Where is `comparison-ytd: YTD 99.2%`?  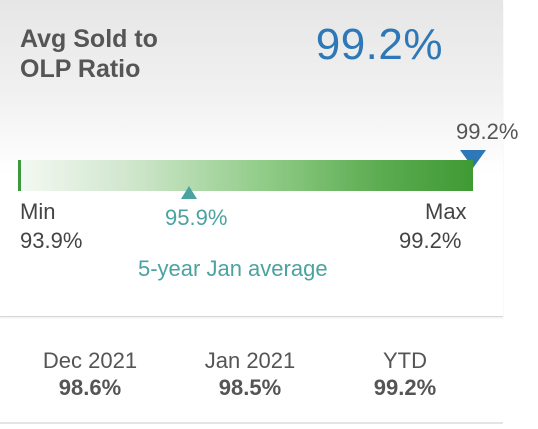 comparison-ytd: YTD 99.2% is located at coordinates (405, 375).